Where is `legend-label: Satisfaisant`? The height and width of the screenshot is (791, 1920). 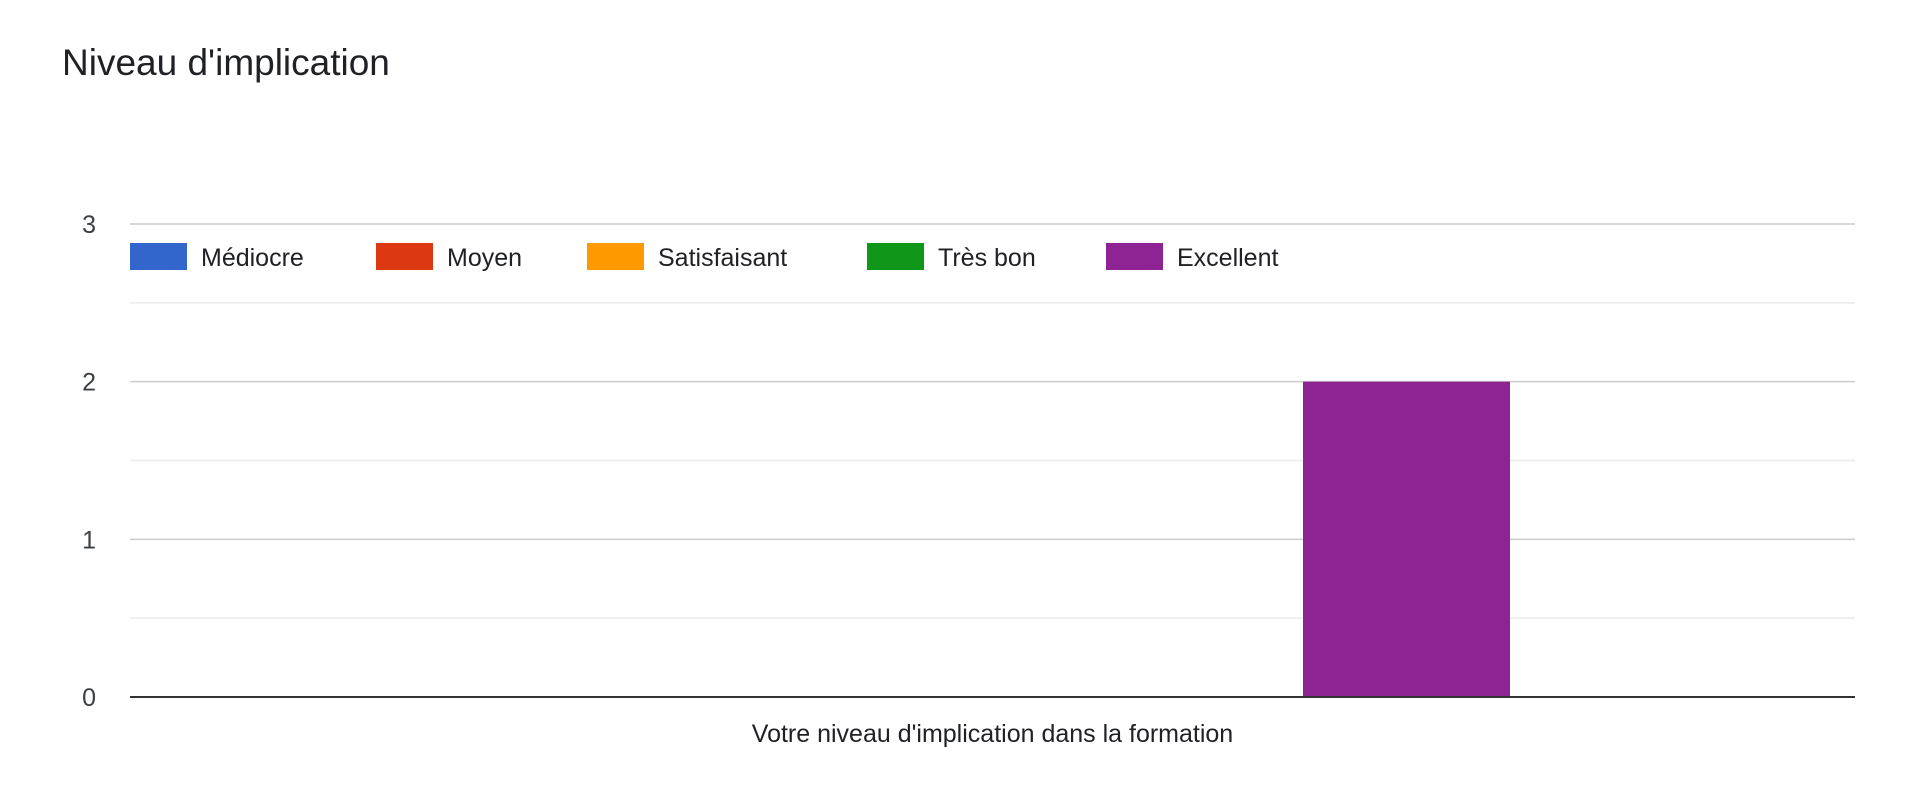
legend-label: Satisfaisant is located at coordinates (722, 258).